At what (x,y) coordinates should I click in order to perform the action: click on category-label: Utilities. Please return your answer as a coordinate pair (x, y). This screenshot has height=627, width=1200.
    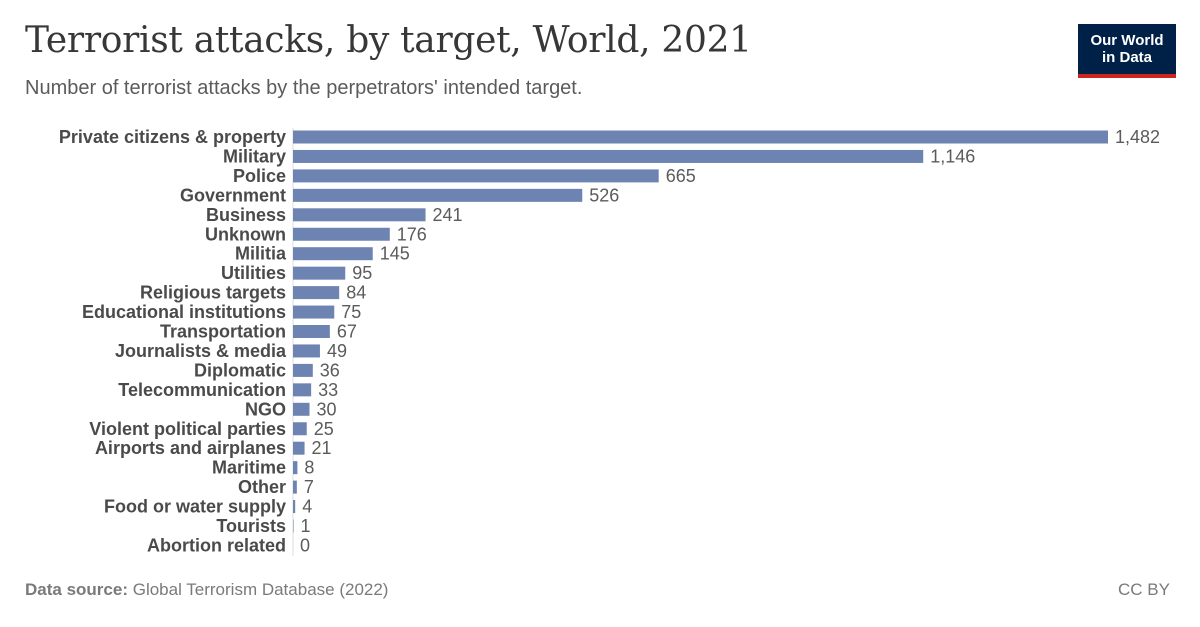
    Looking at the image, I should click on (253, 273).